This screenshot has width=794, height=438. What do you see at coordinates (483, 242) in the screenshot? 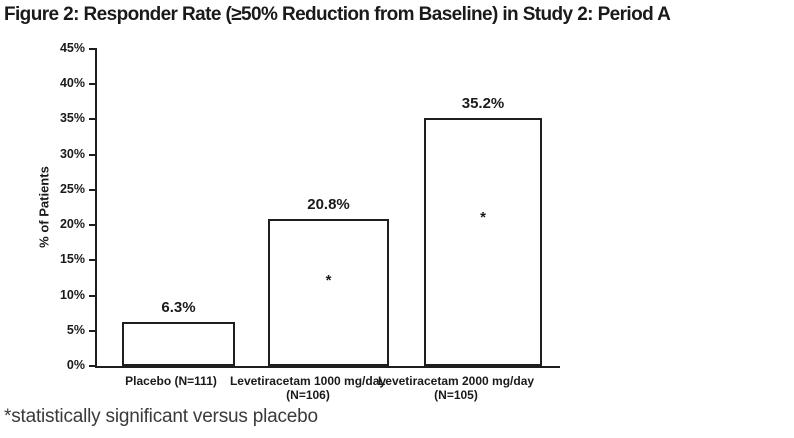
I see `bar-3: *` at bounding box center [483, 242].